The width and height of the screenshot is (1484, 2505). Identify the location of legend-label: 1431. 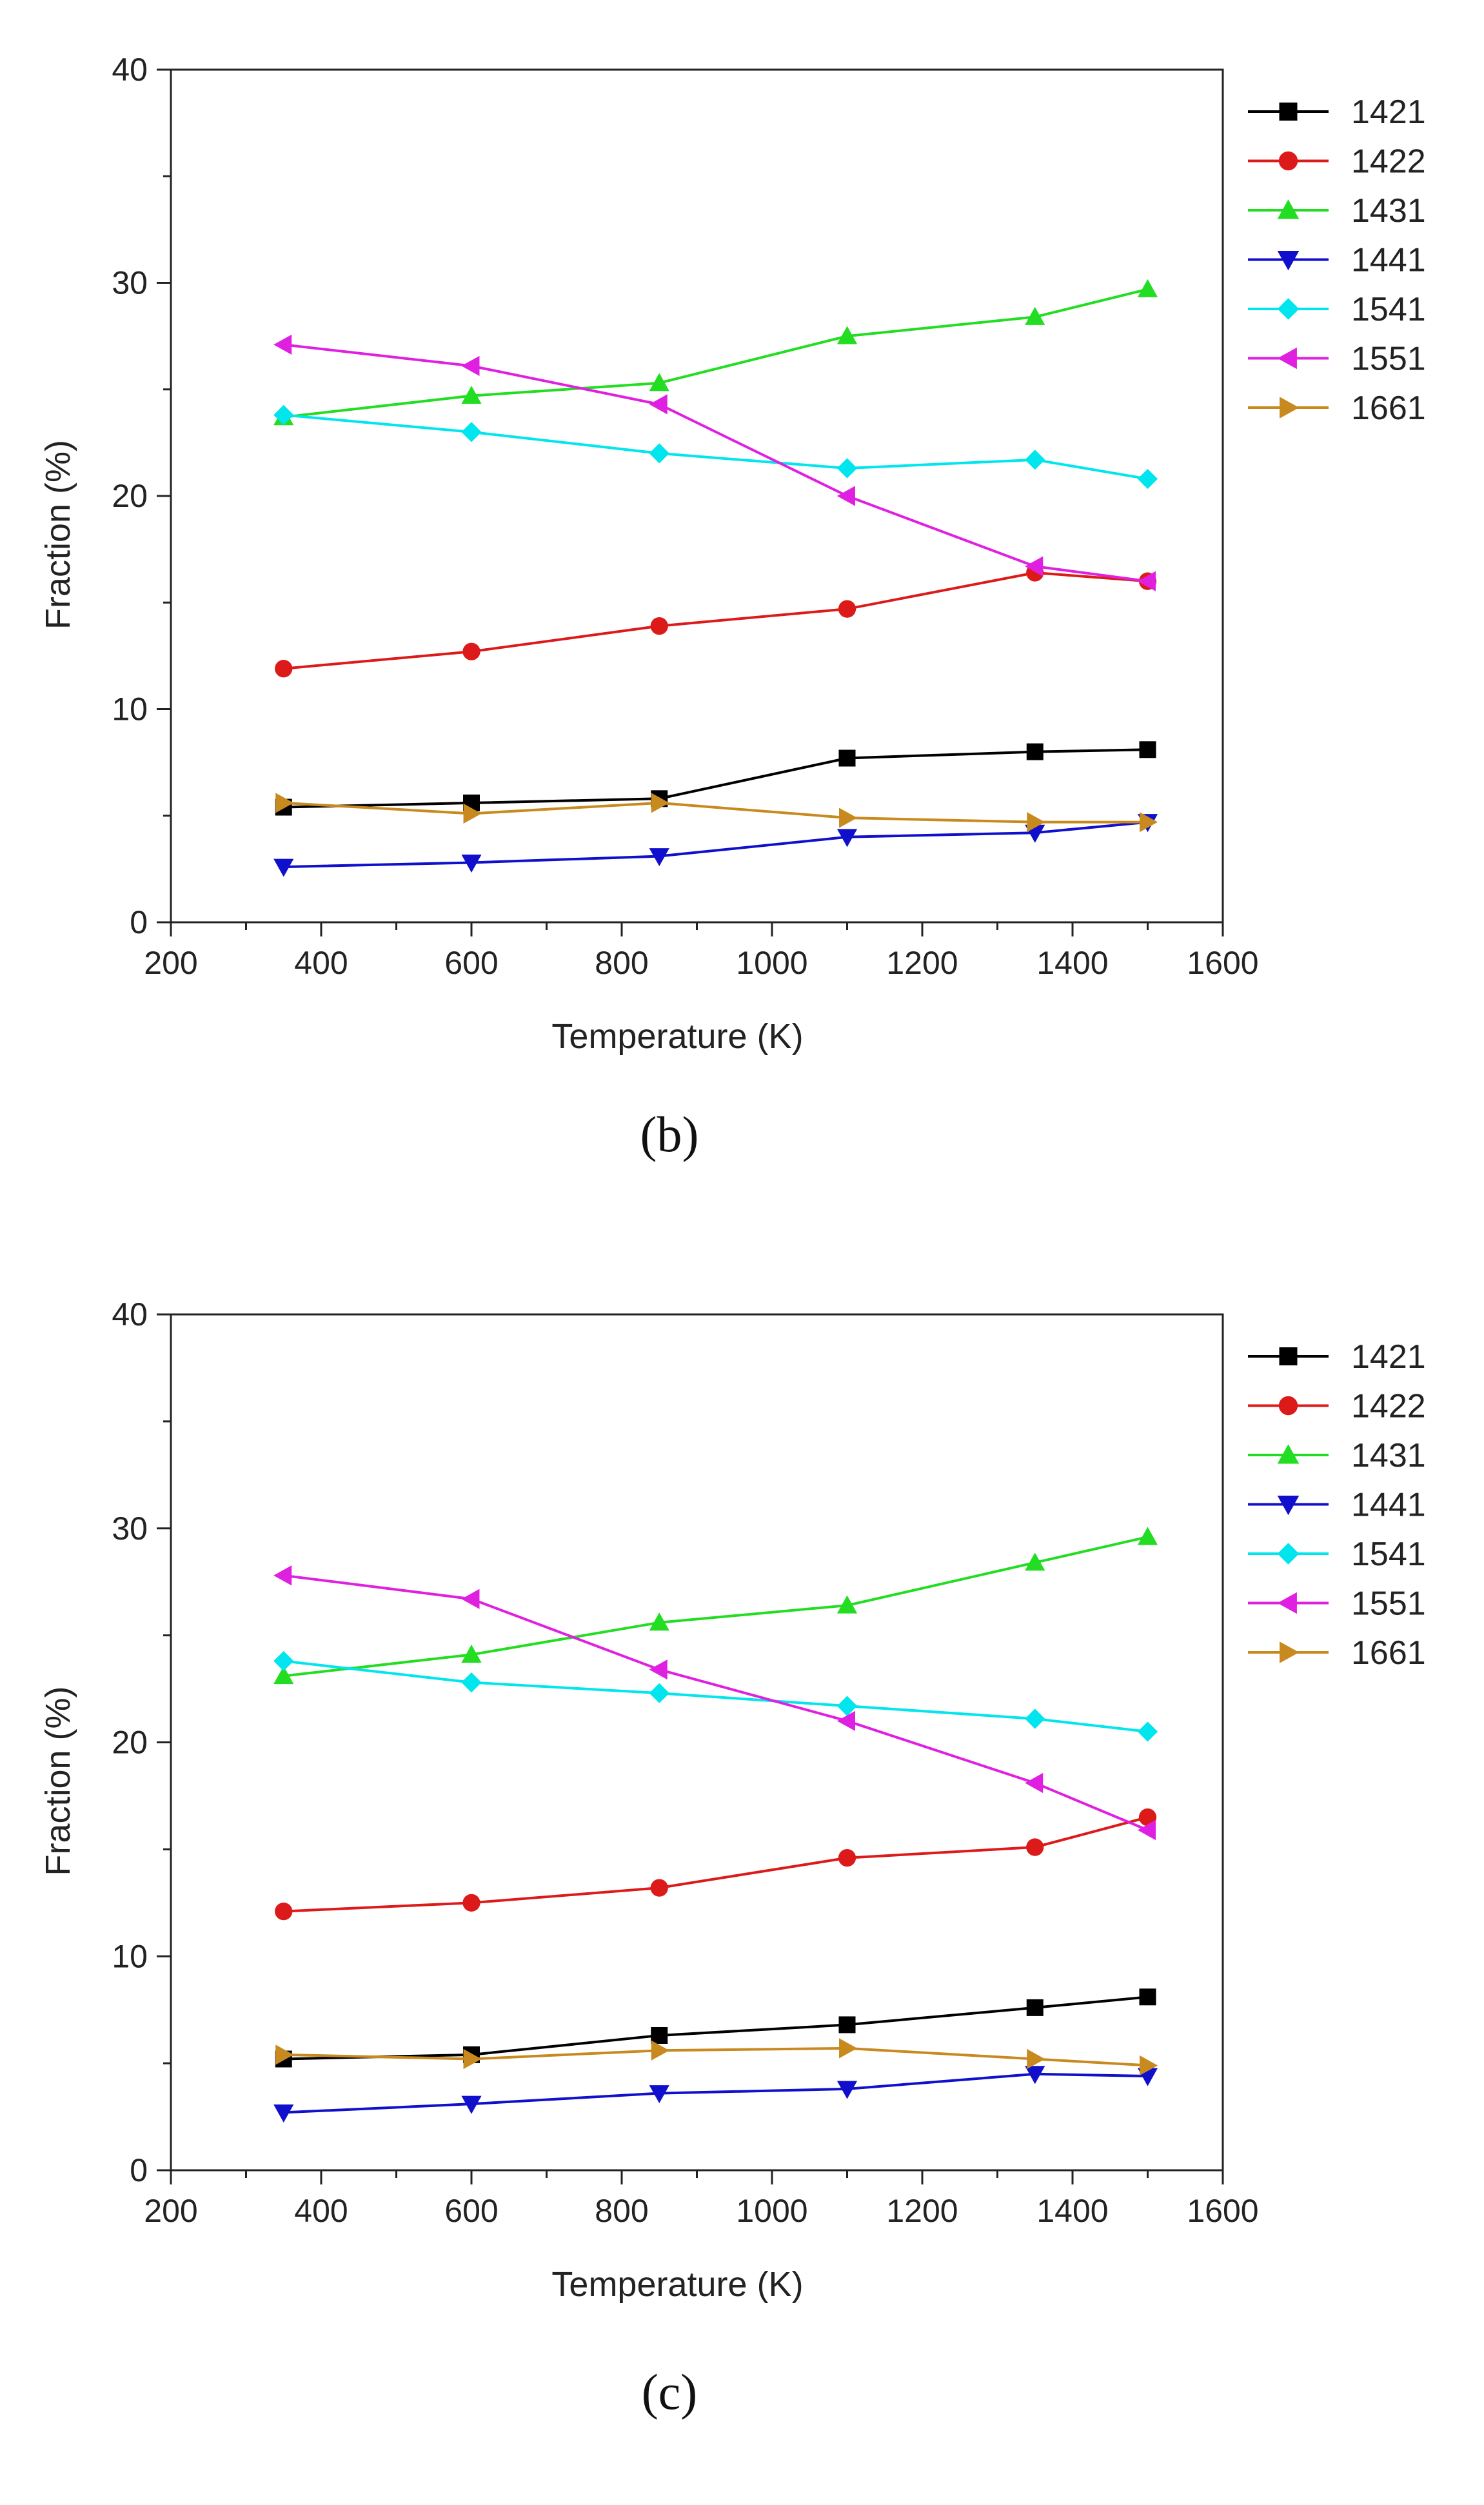
(1388, 211).